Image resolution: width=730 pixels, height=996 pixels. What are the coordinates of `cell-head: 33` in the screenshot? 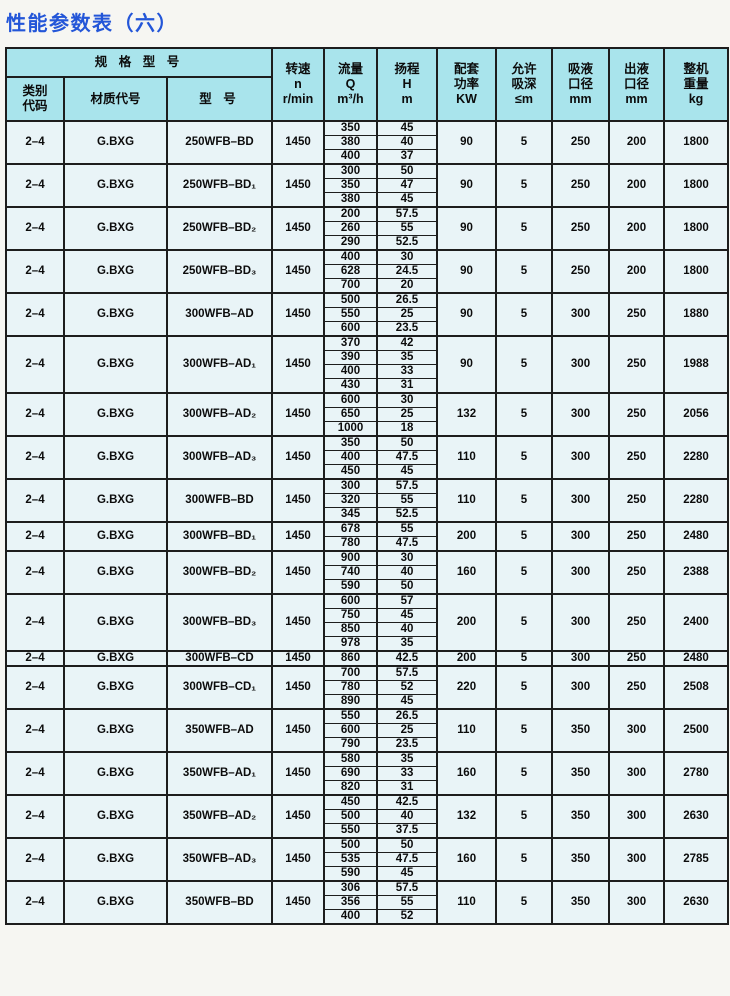 It's located at (407, 773).